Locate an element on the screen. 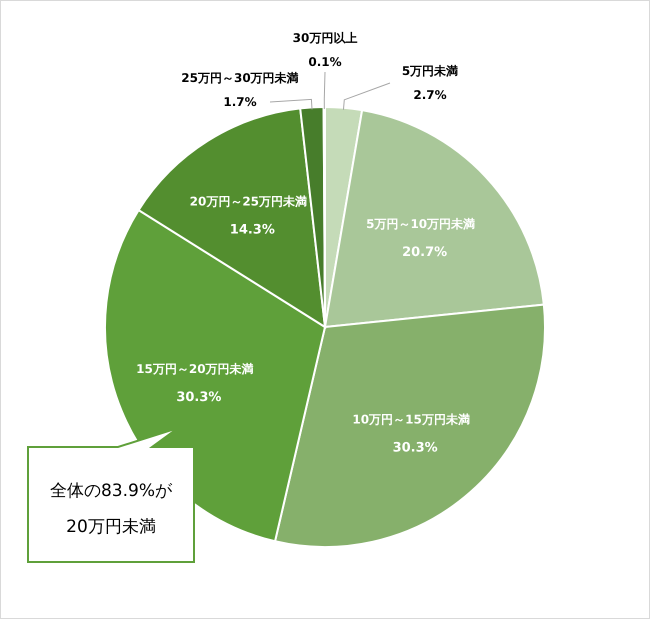 This screenshot has height=619, width=650. data-label: 20.7% is located at coordinates (425, 252).